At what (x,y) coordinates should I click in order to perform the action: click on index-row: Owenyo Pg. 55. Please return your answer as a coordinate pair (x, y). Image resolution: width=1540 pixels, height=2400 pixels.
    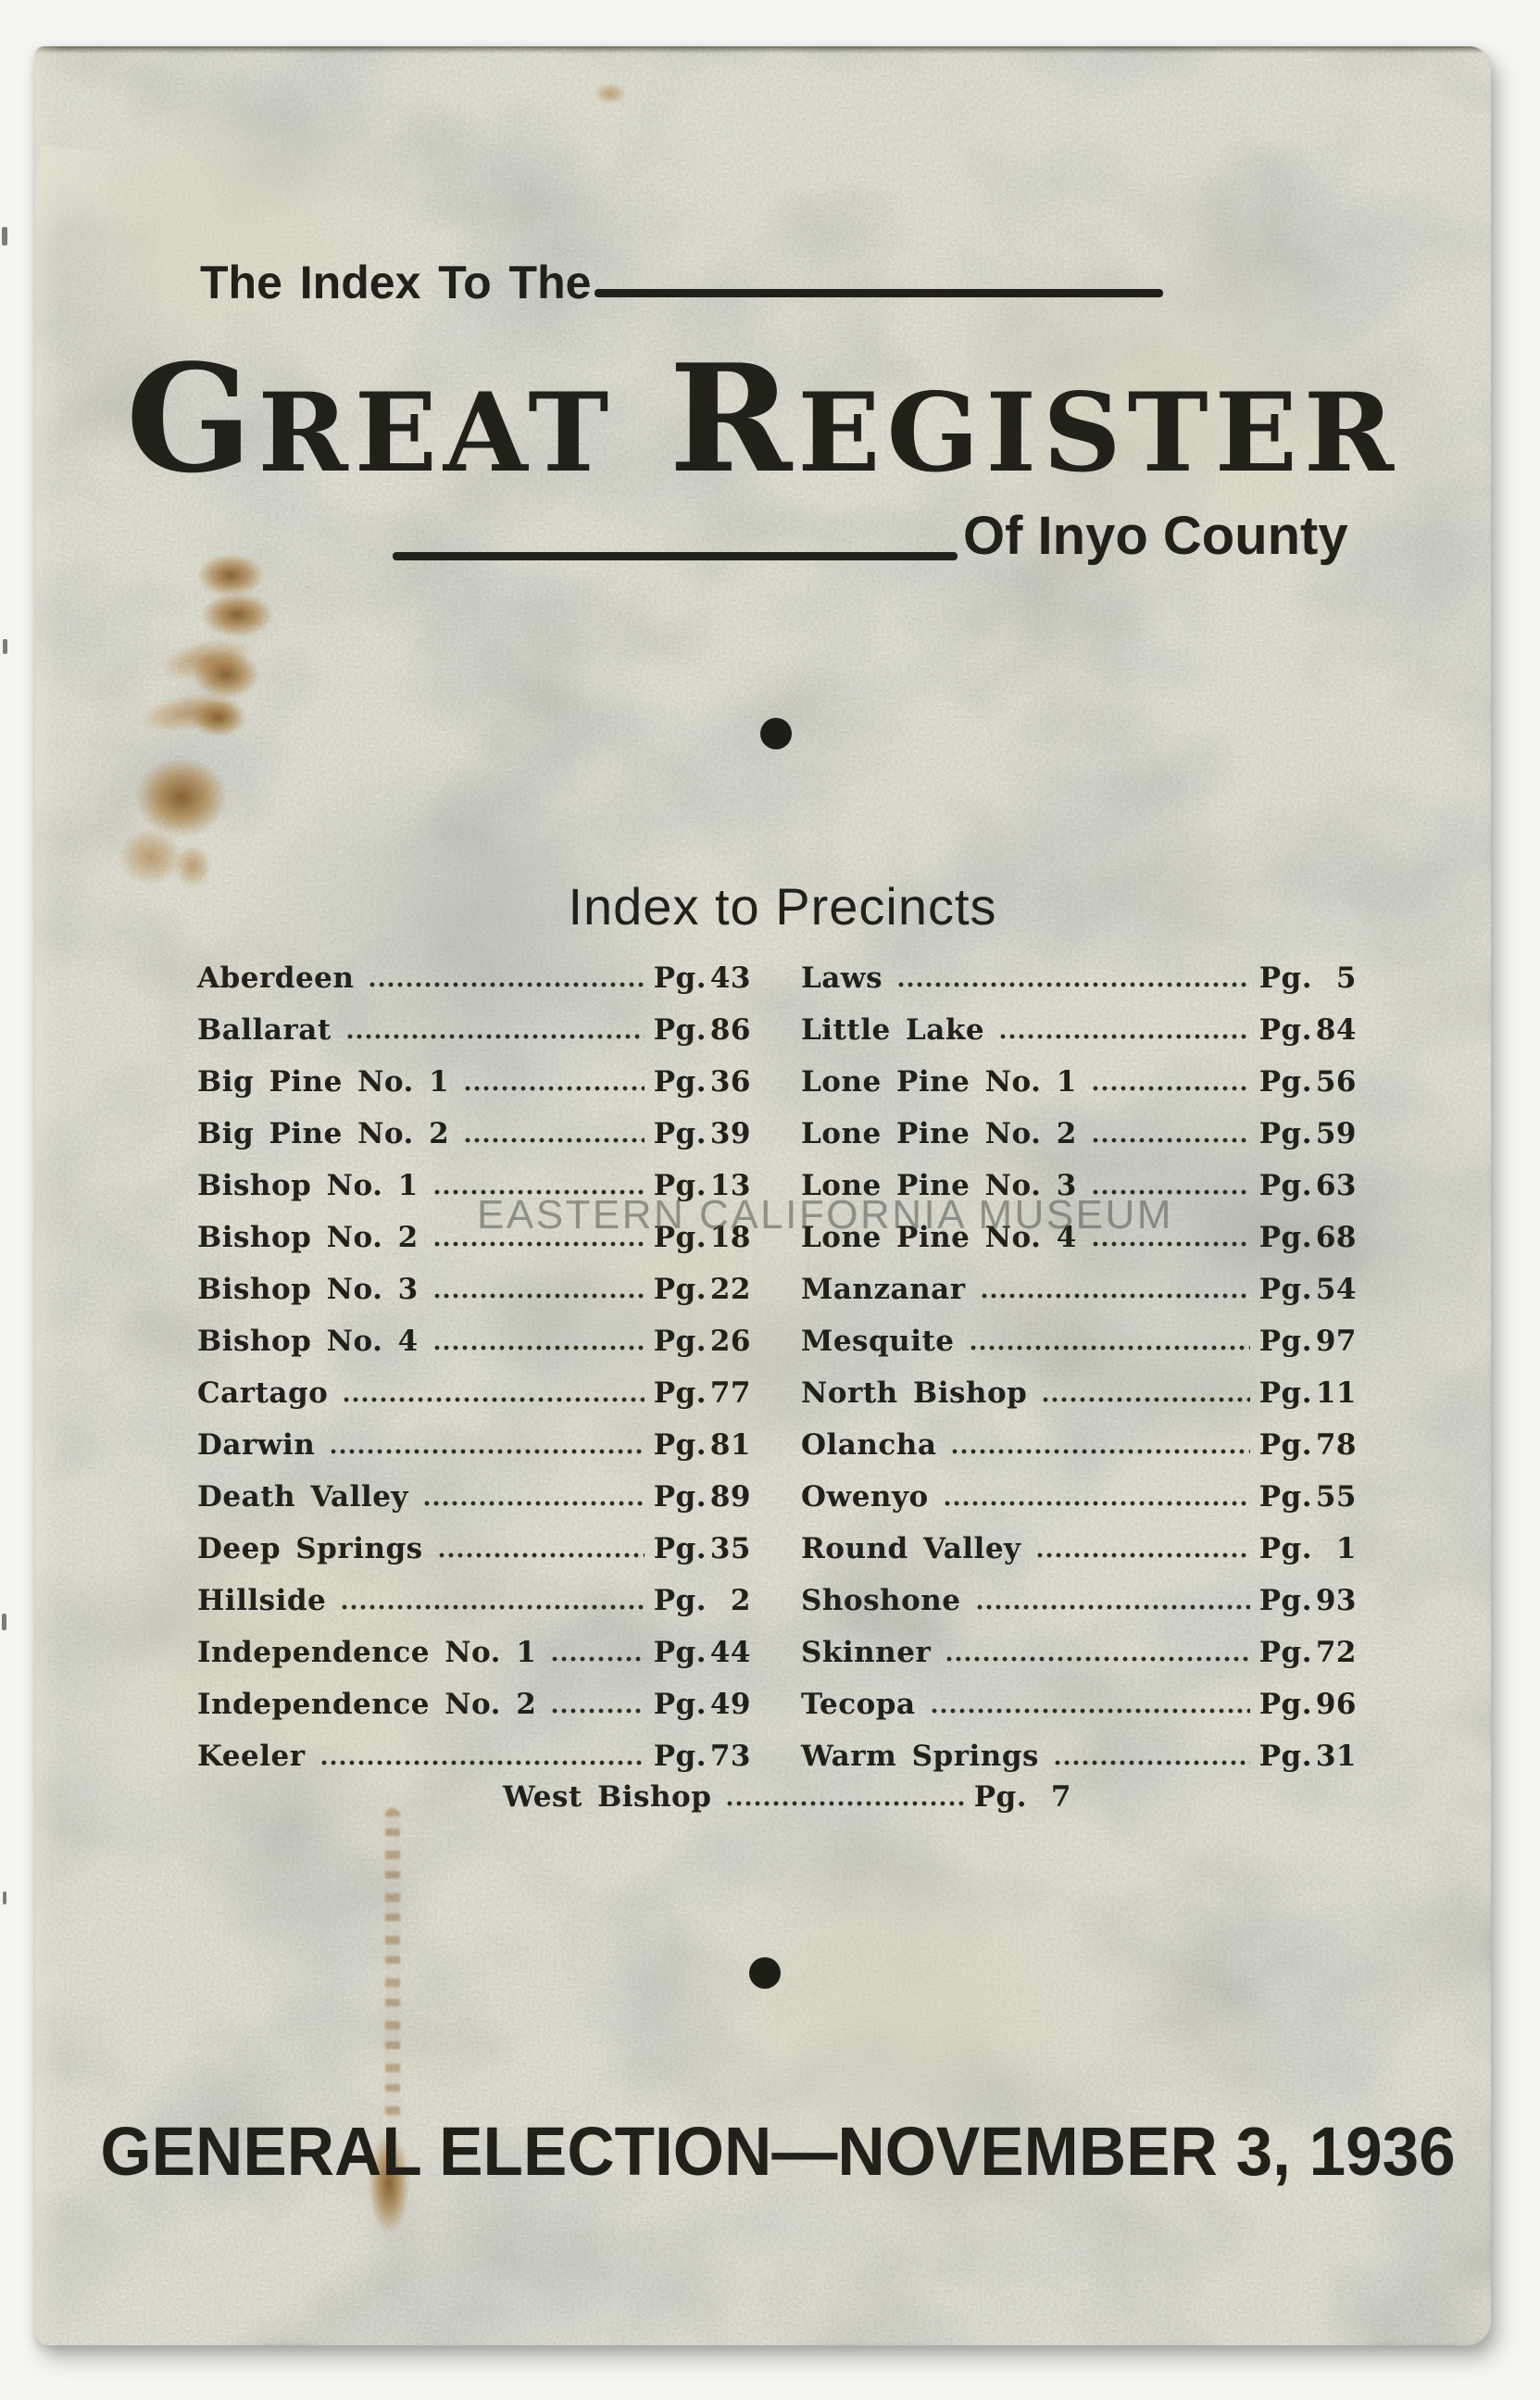
    Looking at the image, I should click on (1079, 1506).